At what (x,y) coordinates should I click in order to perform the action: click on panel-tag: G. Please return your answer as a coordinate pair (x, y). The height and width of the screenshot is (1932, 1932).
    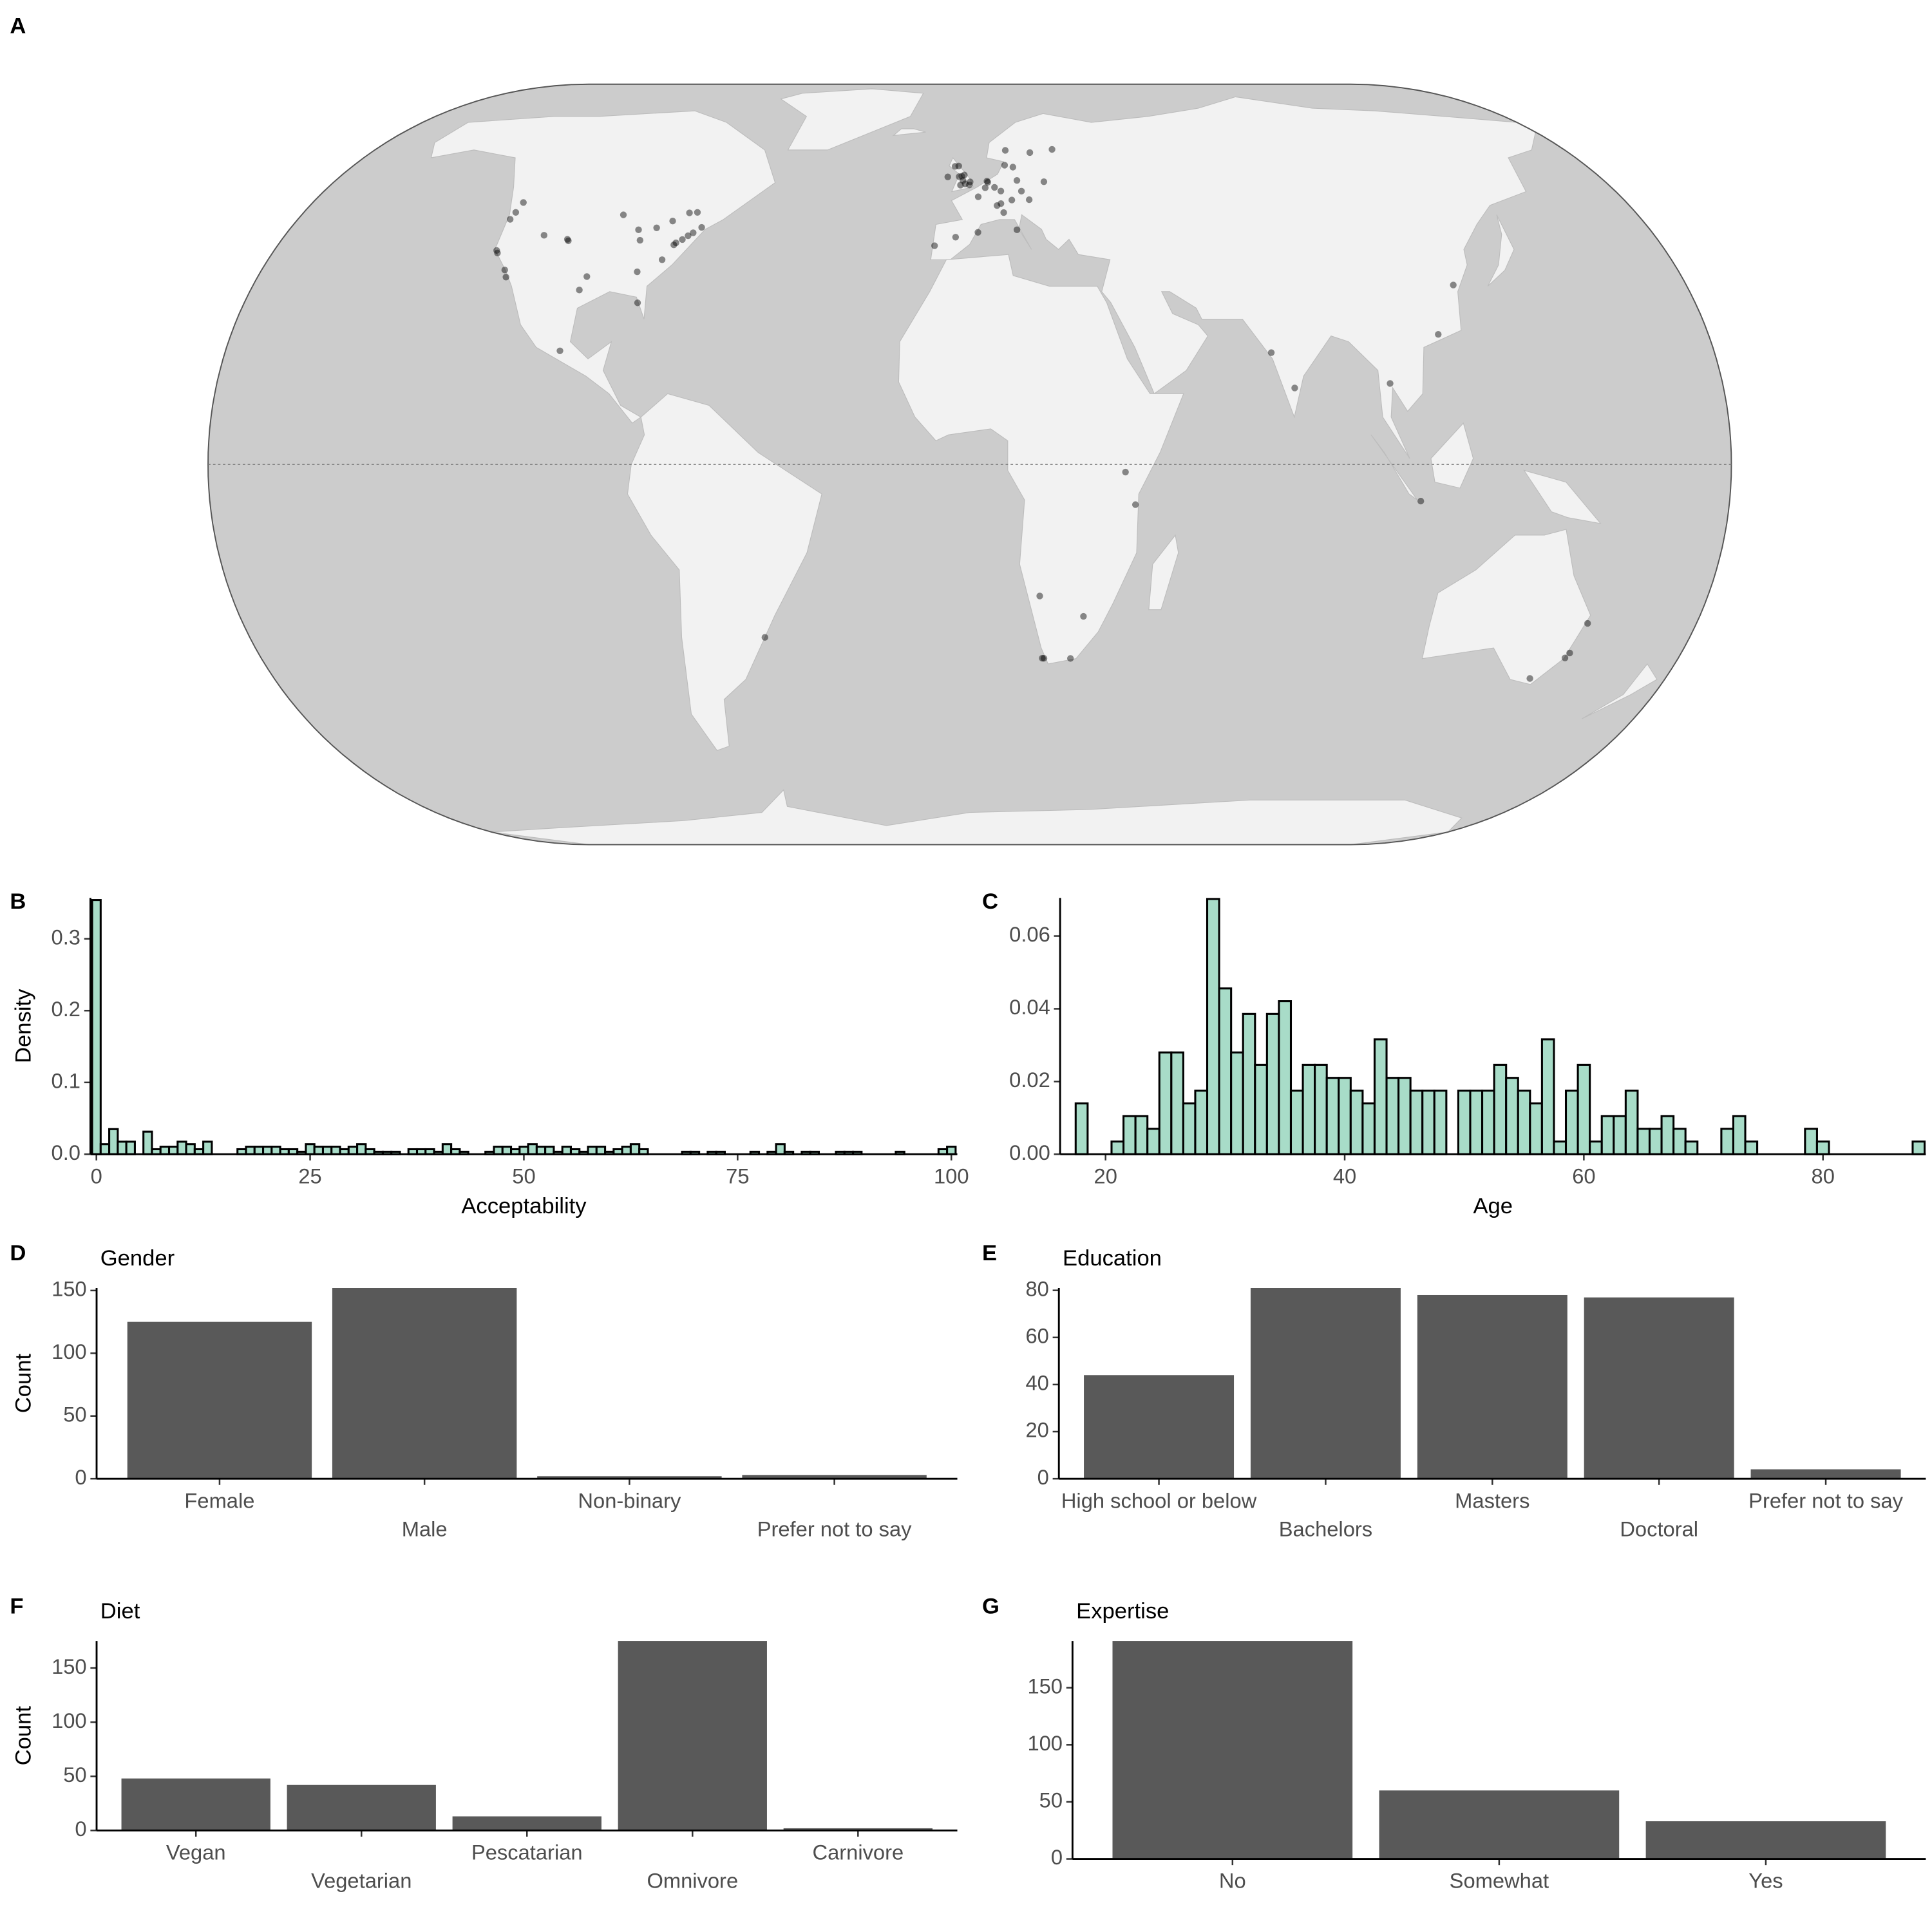
    Looking at the image, I should click on (990, 1606).